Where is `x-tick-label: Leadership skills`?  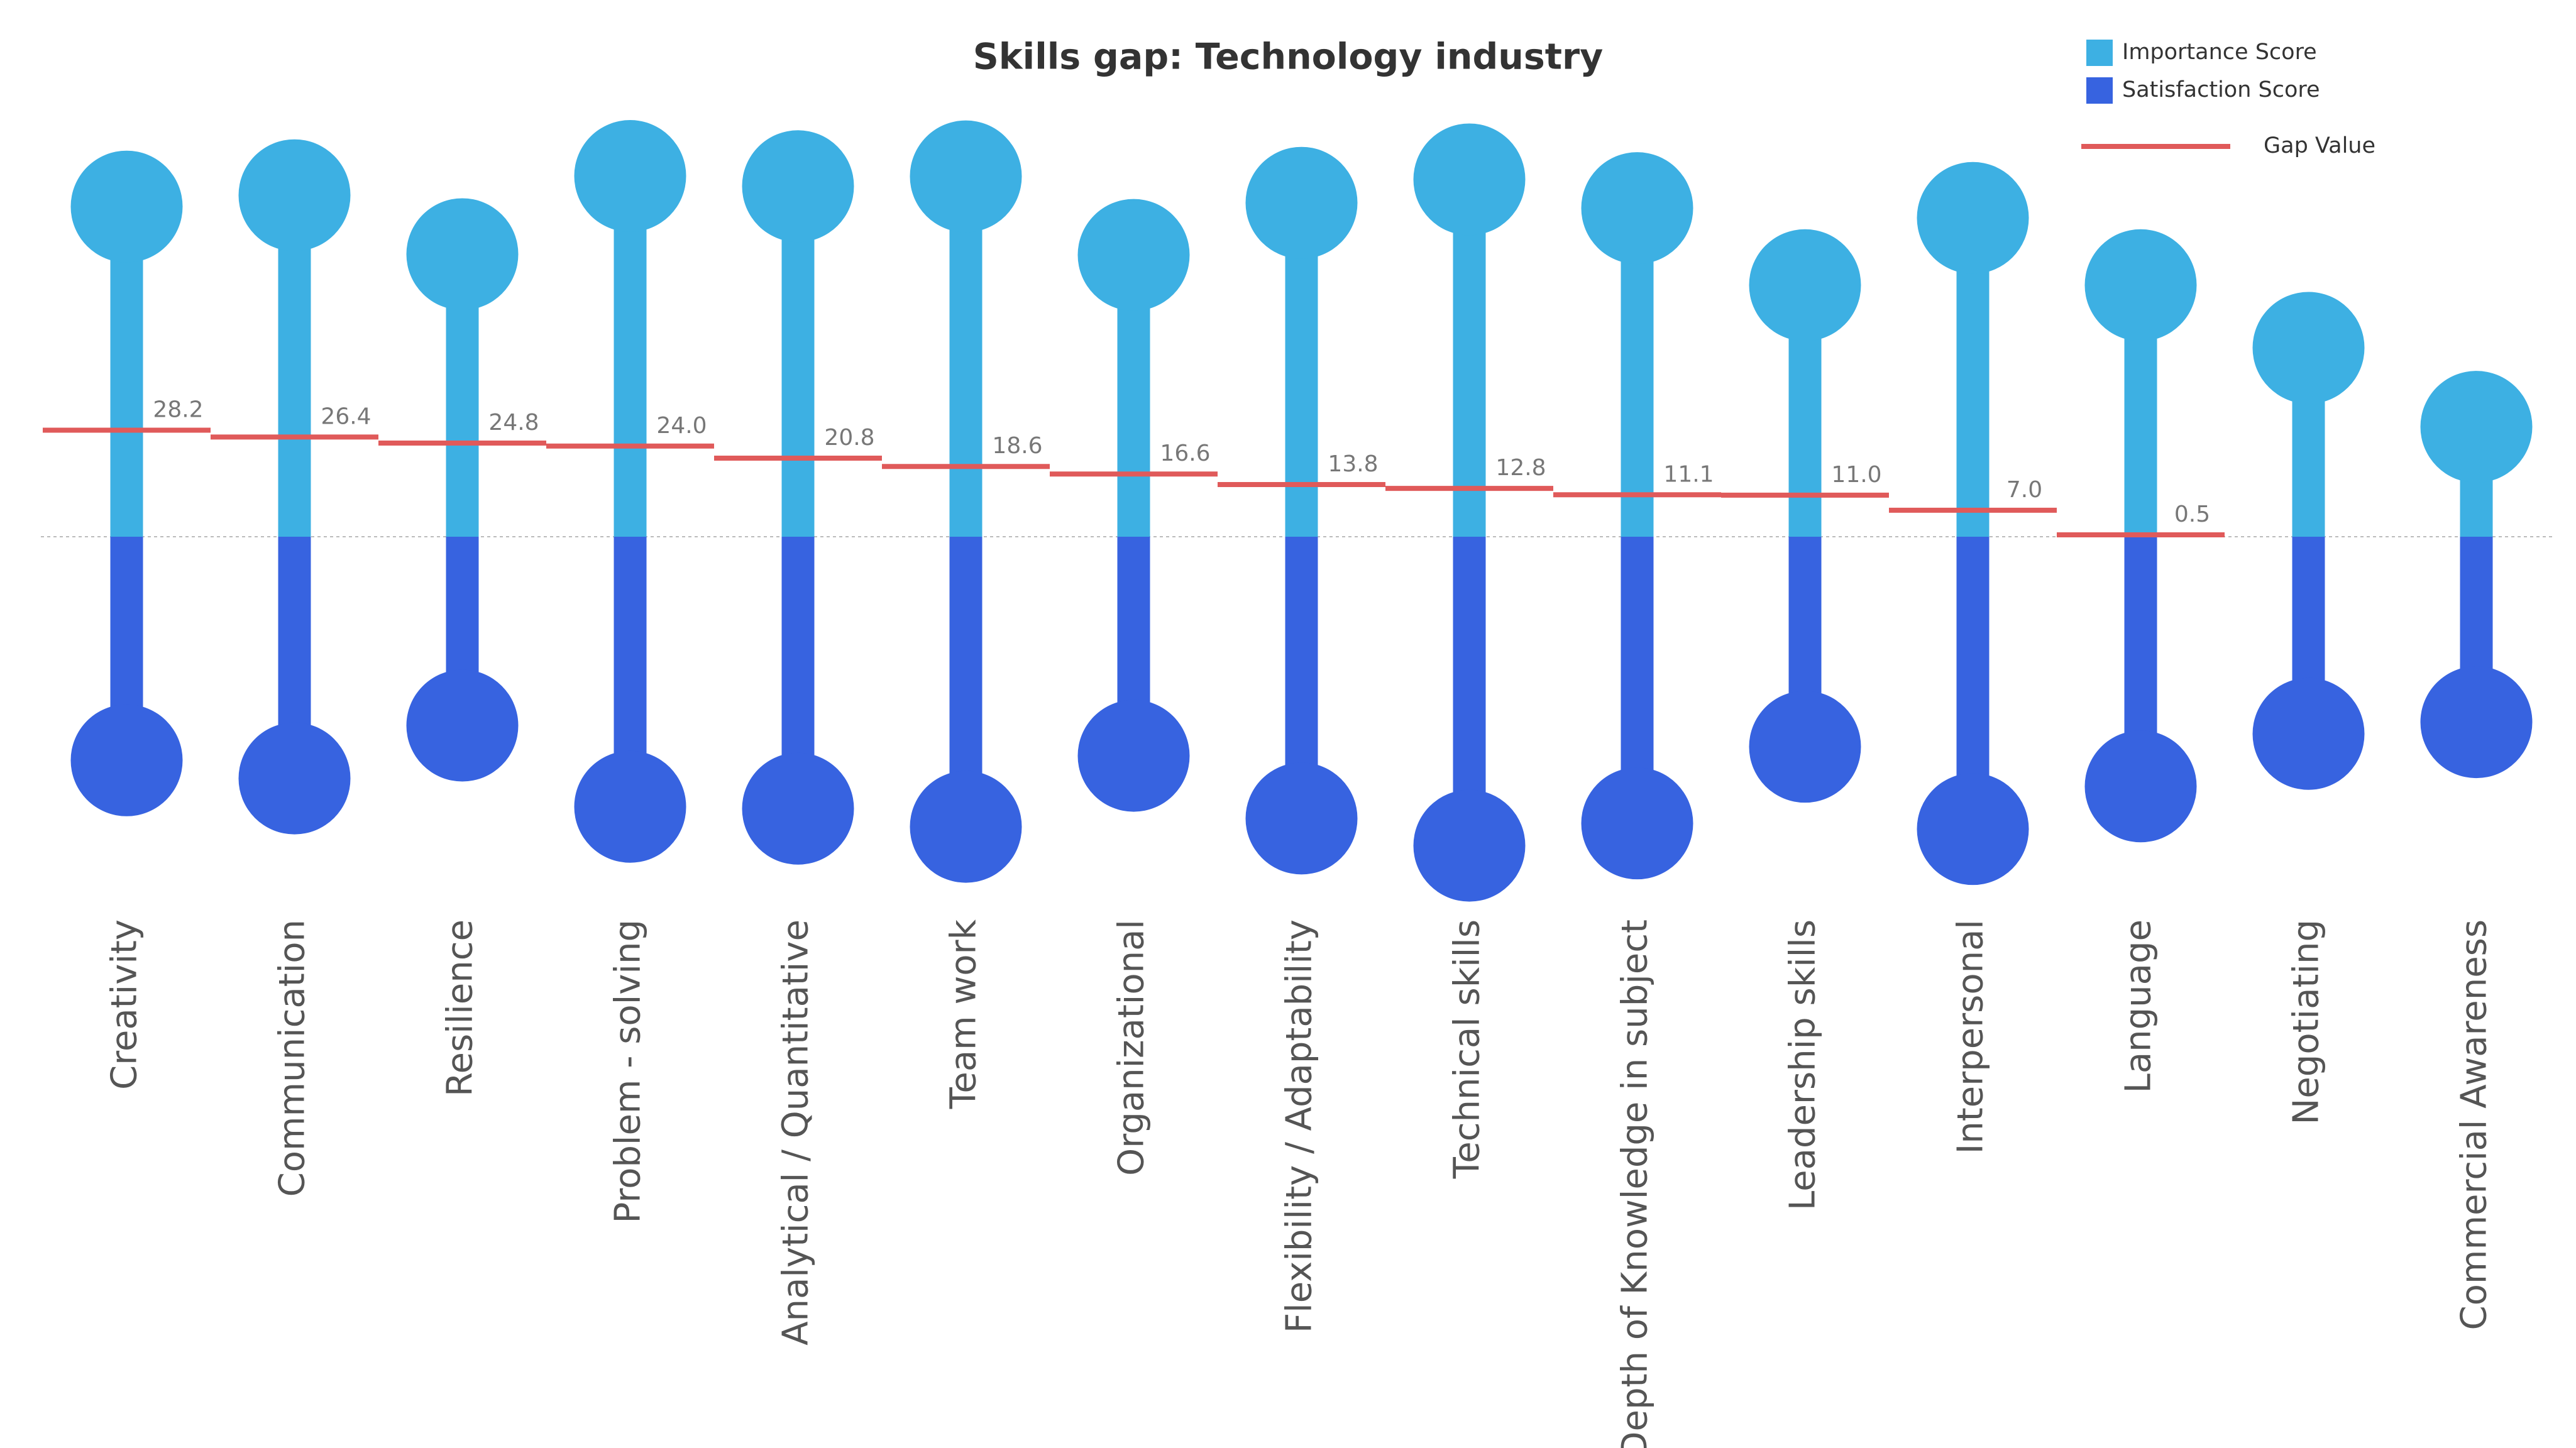
x-tick-label: Leadership skills is located at coordinates (1804, 1064).